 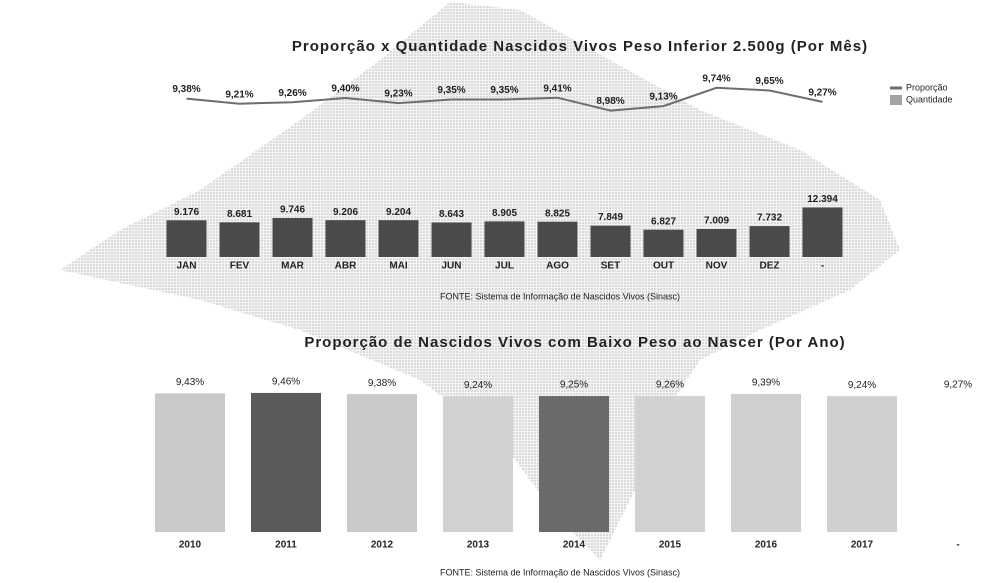 What do you see at coordinates (239, 94) in the screenshot?
I see `data-label: 9,21%` at bounding box center [239, 94].